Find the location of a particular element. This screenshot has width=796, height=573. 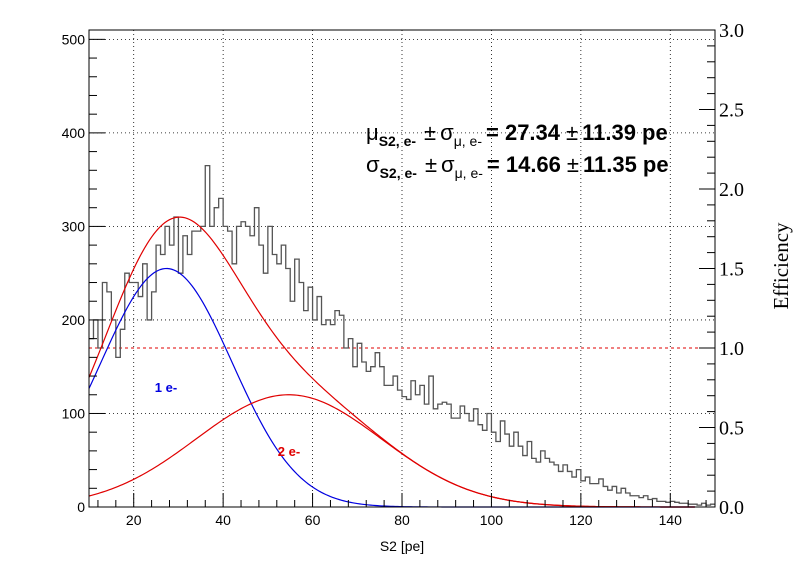

mu-value: = 27.34 is located at coordinates (523, 132).